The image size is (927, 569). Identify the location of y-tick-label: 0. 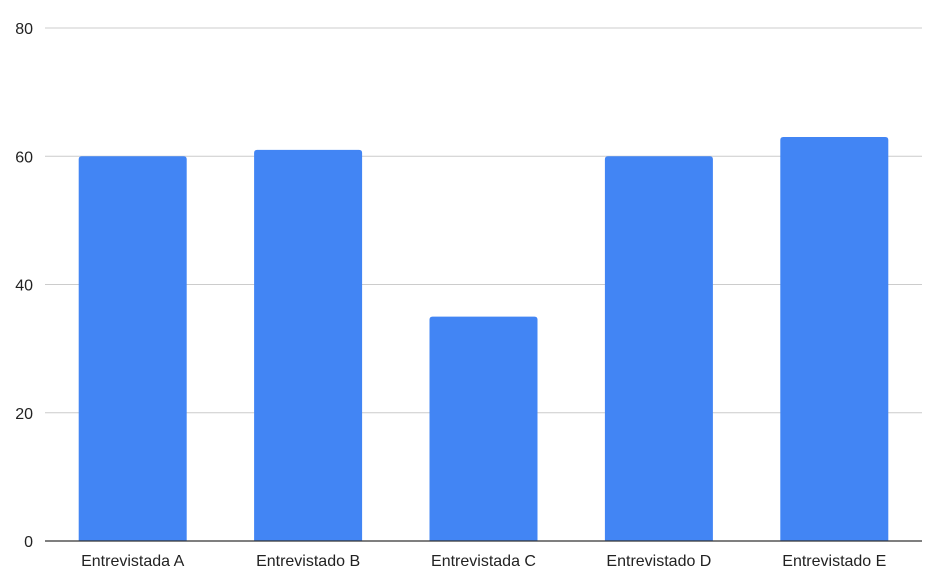
(28, 542).